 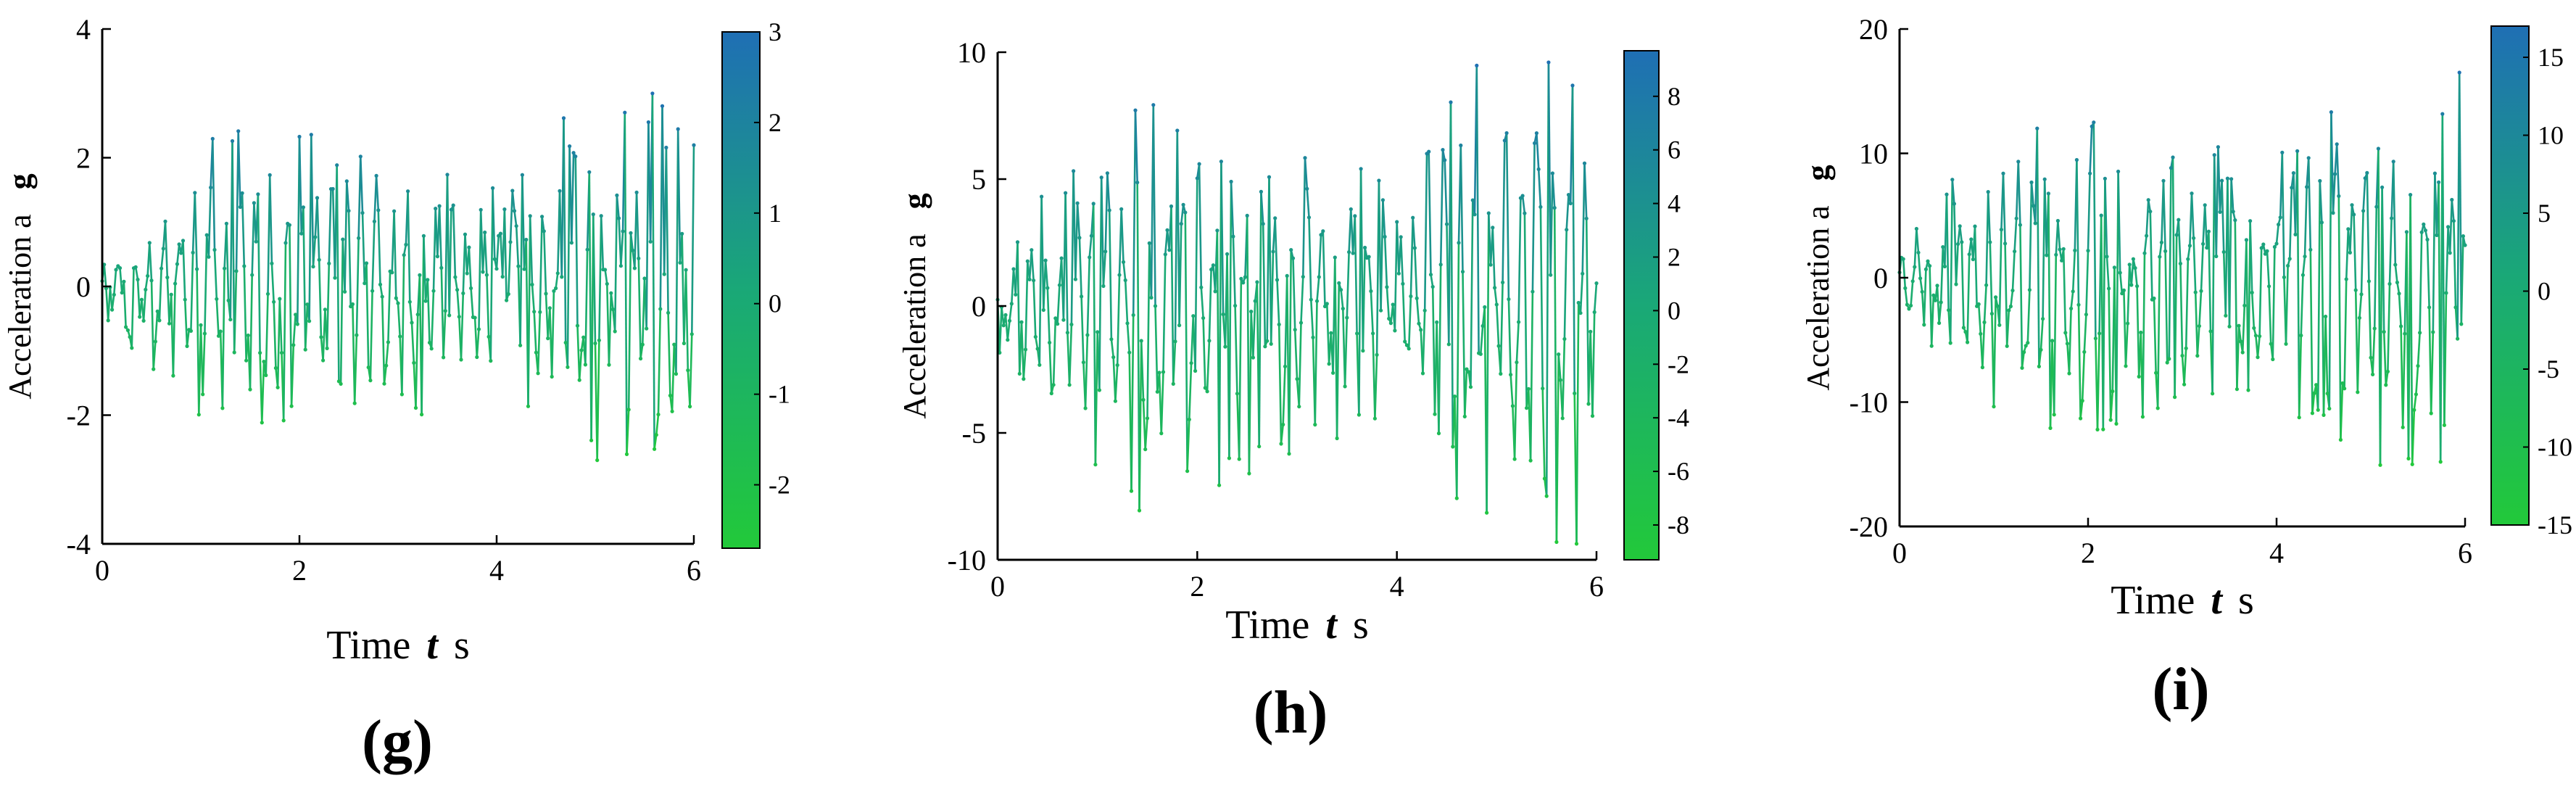 What do you see at coordinates (2465, 553) in the screenshot?
I see `x-tick-label: 6` at bounding box center [2465, 553].